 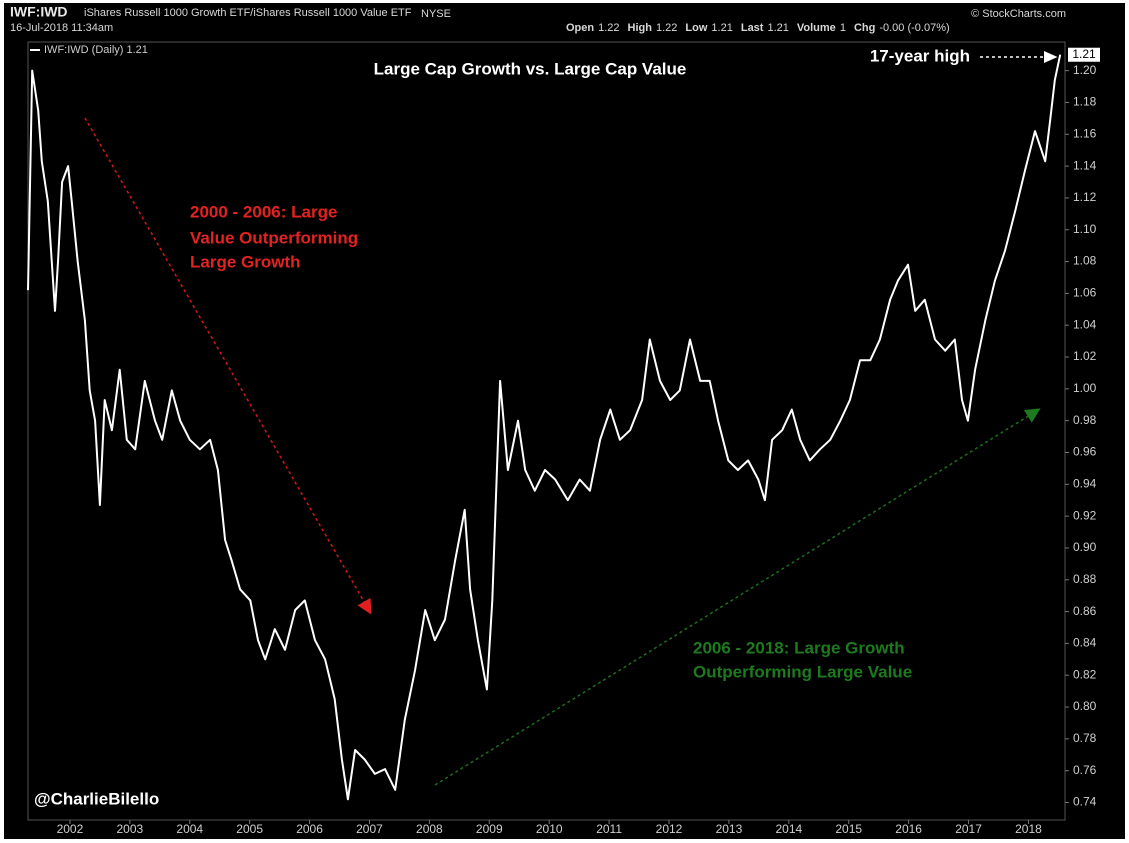 What do you see at coordinates (1085, 483) in the screenshot?
I see `y-tick-label: 0.94` at bounding box center [1085, 483].